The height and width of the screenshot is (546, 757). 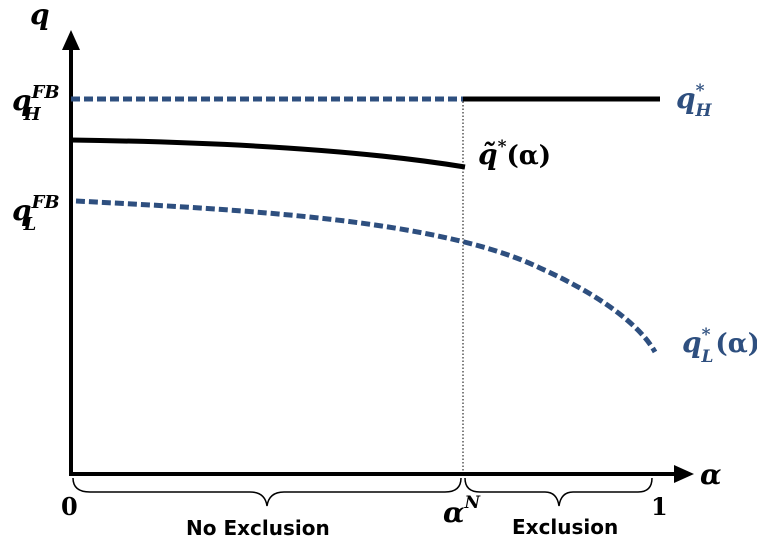 What do you see at coordinates (514, 154) in the screenshot?
I see `label-q-tilde-star: q̃*(α)` at bounding box center [514, 154].